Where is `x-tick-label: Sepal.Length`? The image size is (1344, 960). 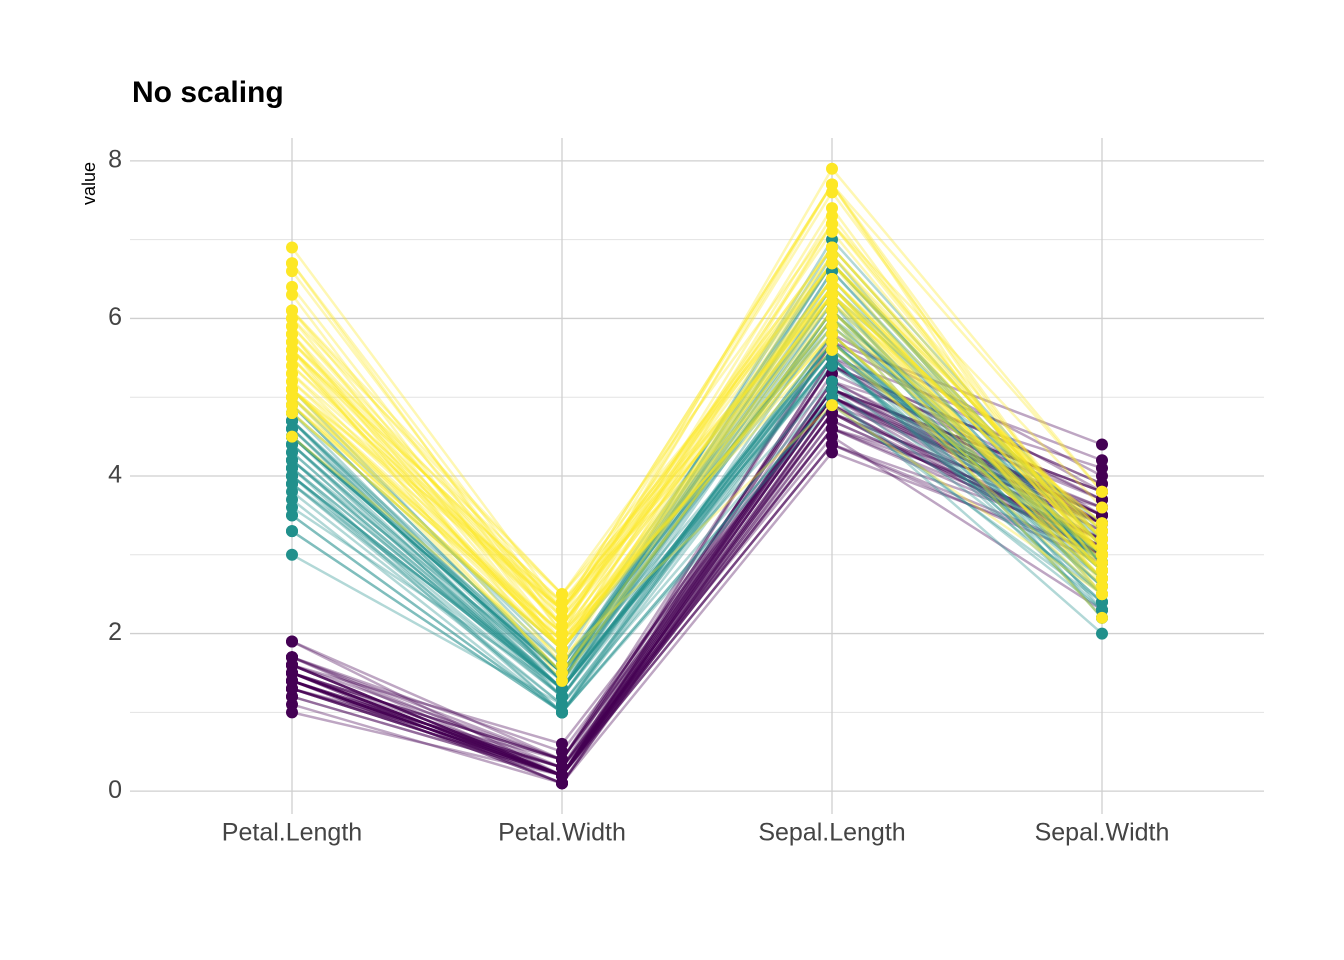 x-tick-label: Sepal.Length is located at coordinates (831, 833).